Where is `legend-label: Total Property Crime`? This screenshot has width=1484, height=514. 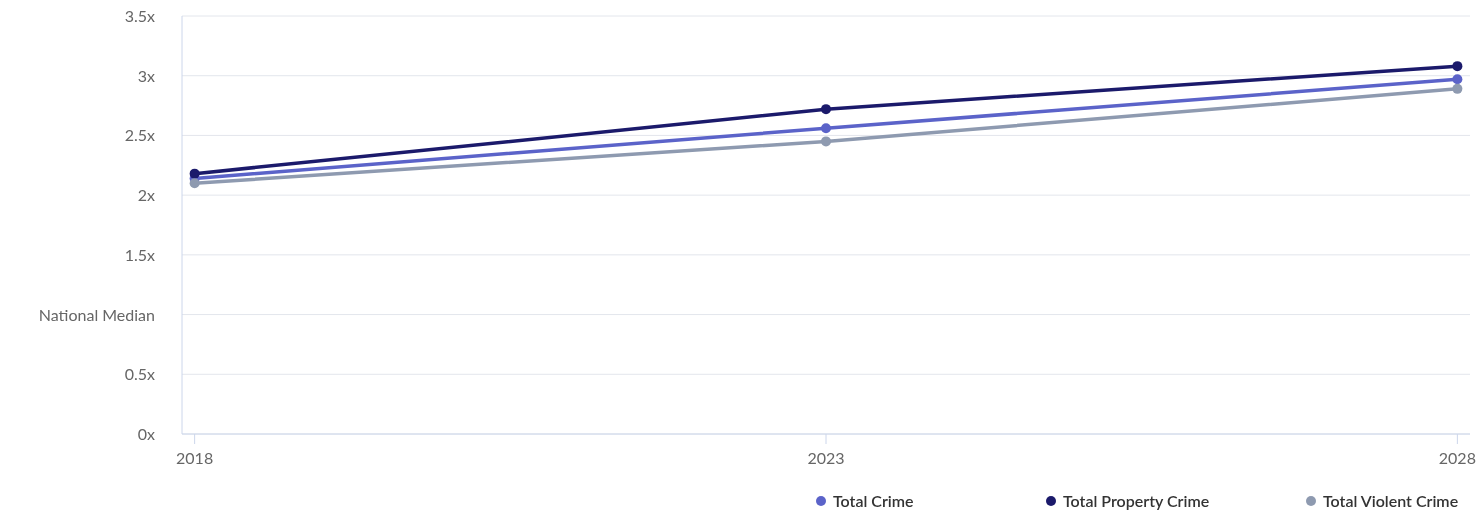 legend-label: Total Property Crime is located at coordinates (1136, 500).